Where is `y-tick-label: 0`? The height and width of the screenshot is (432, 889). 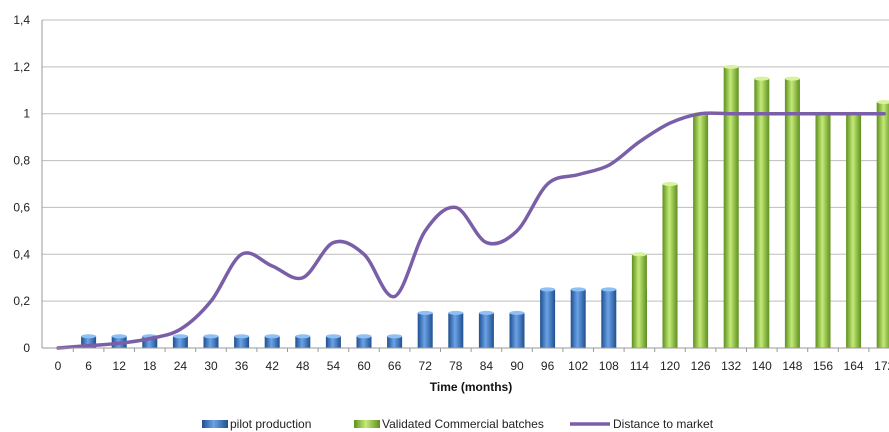
y-tick-label: 0 is located at coordinates (26, 348).